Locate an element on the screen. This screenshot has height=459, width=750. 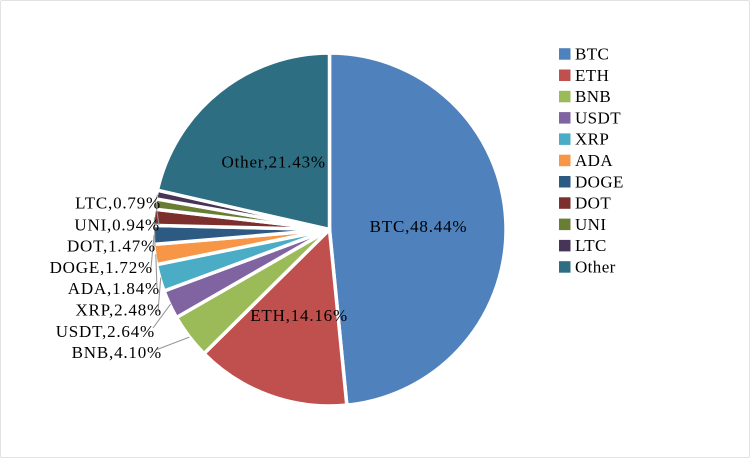
svg-text: DOGE is located at coordinates (599, 181).